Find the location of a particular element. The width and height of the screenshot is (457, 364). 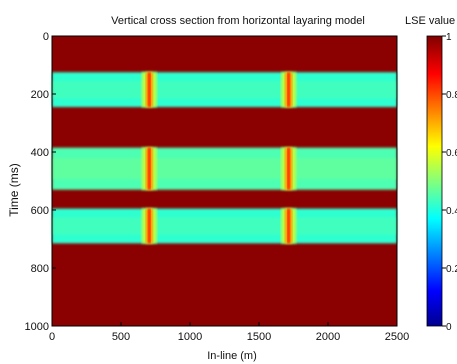

y-tick-label: 200 is located at coordinates (40, 95).